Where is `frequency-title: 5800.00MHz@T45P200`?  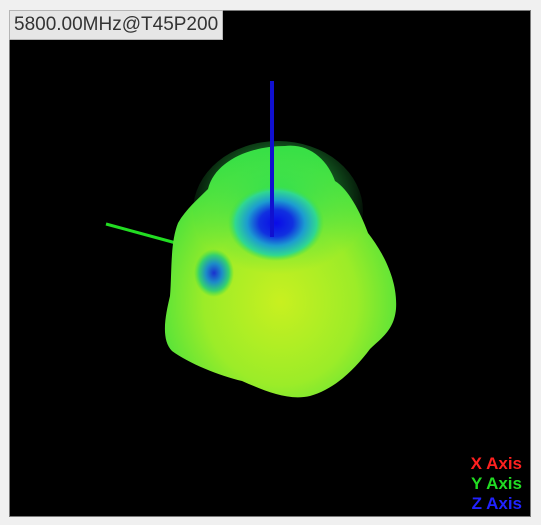 frequency-title: 5800.00MHz@T45P200 is located at coordinates (116, 25).